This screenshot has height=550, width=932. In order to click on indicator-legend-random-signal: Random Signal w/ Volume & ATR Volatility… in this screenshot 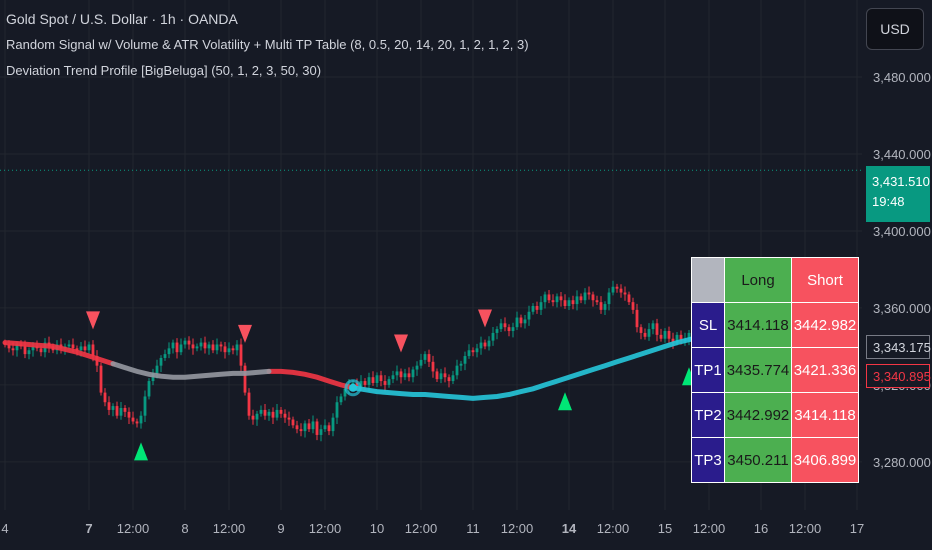, I will do `click(267, 44)`.